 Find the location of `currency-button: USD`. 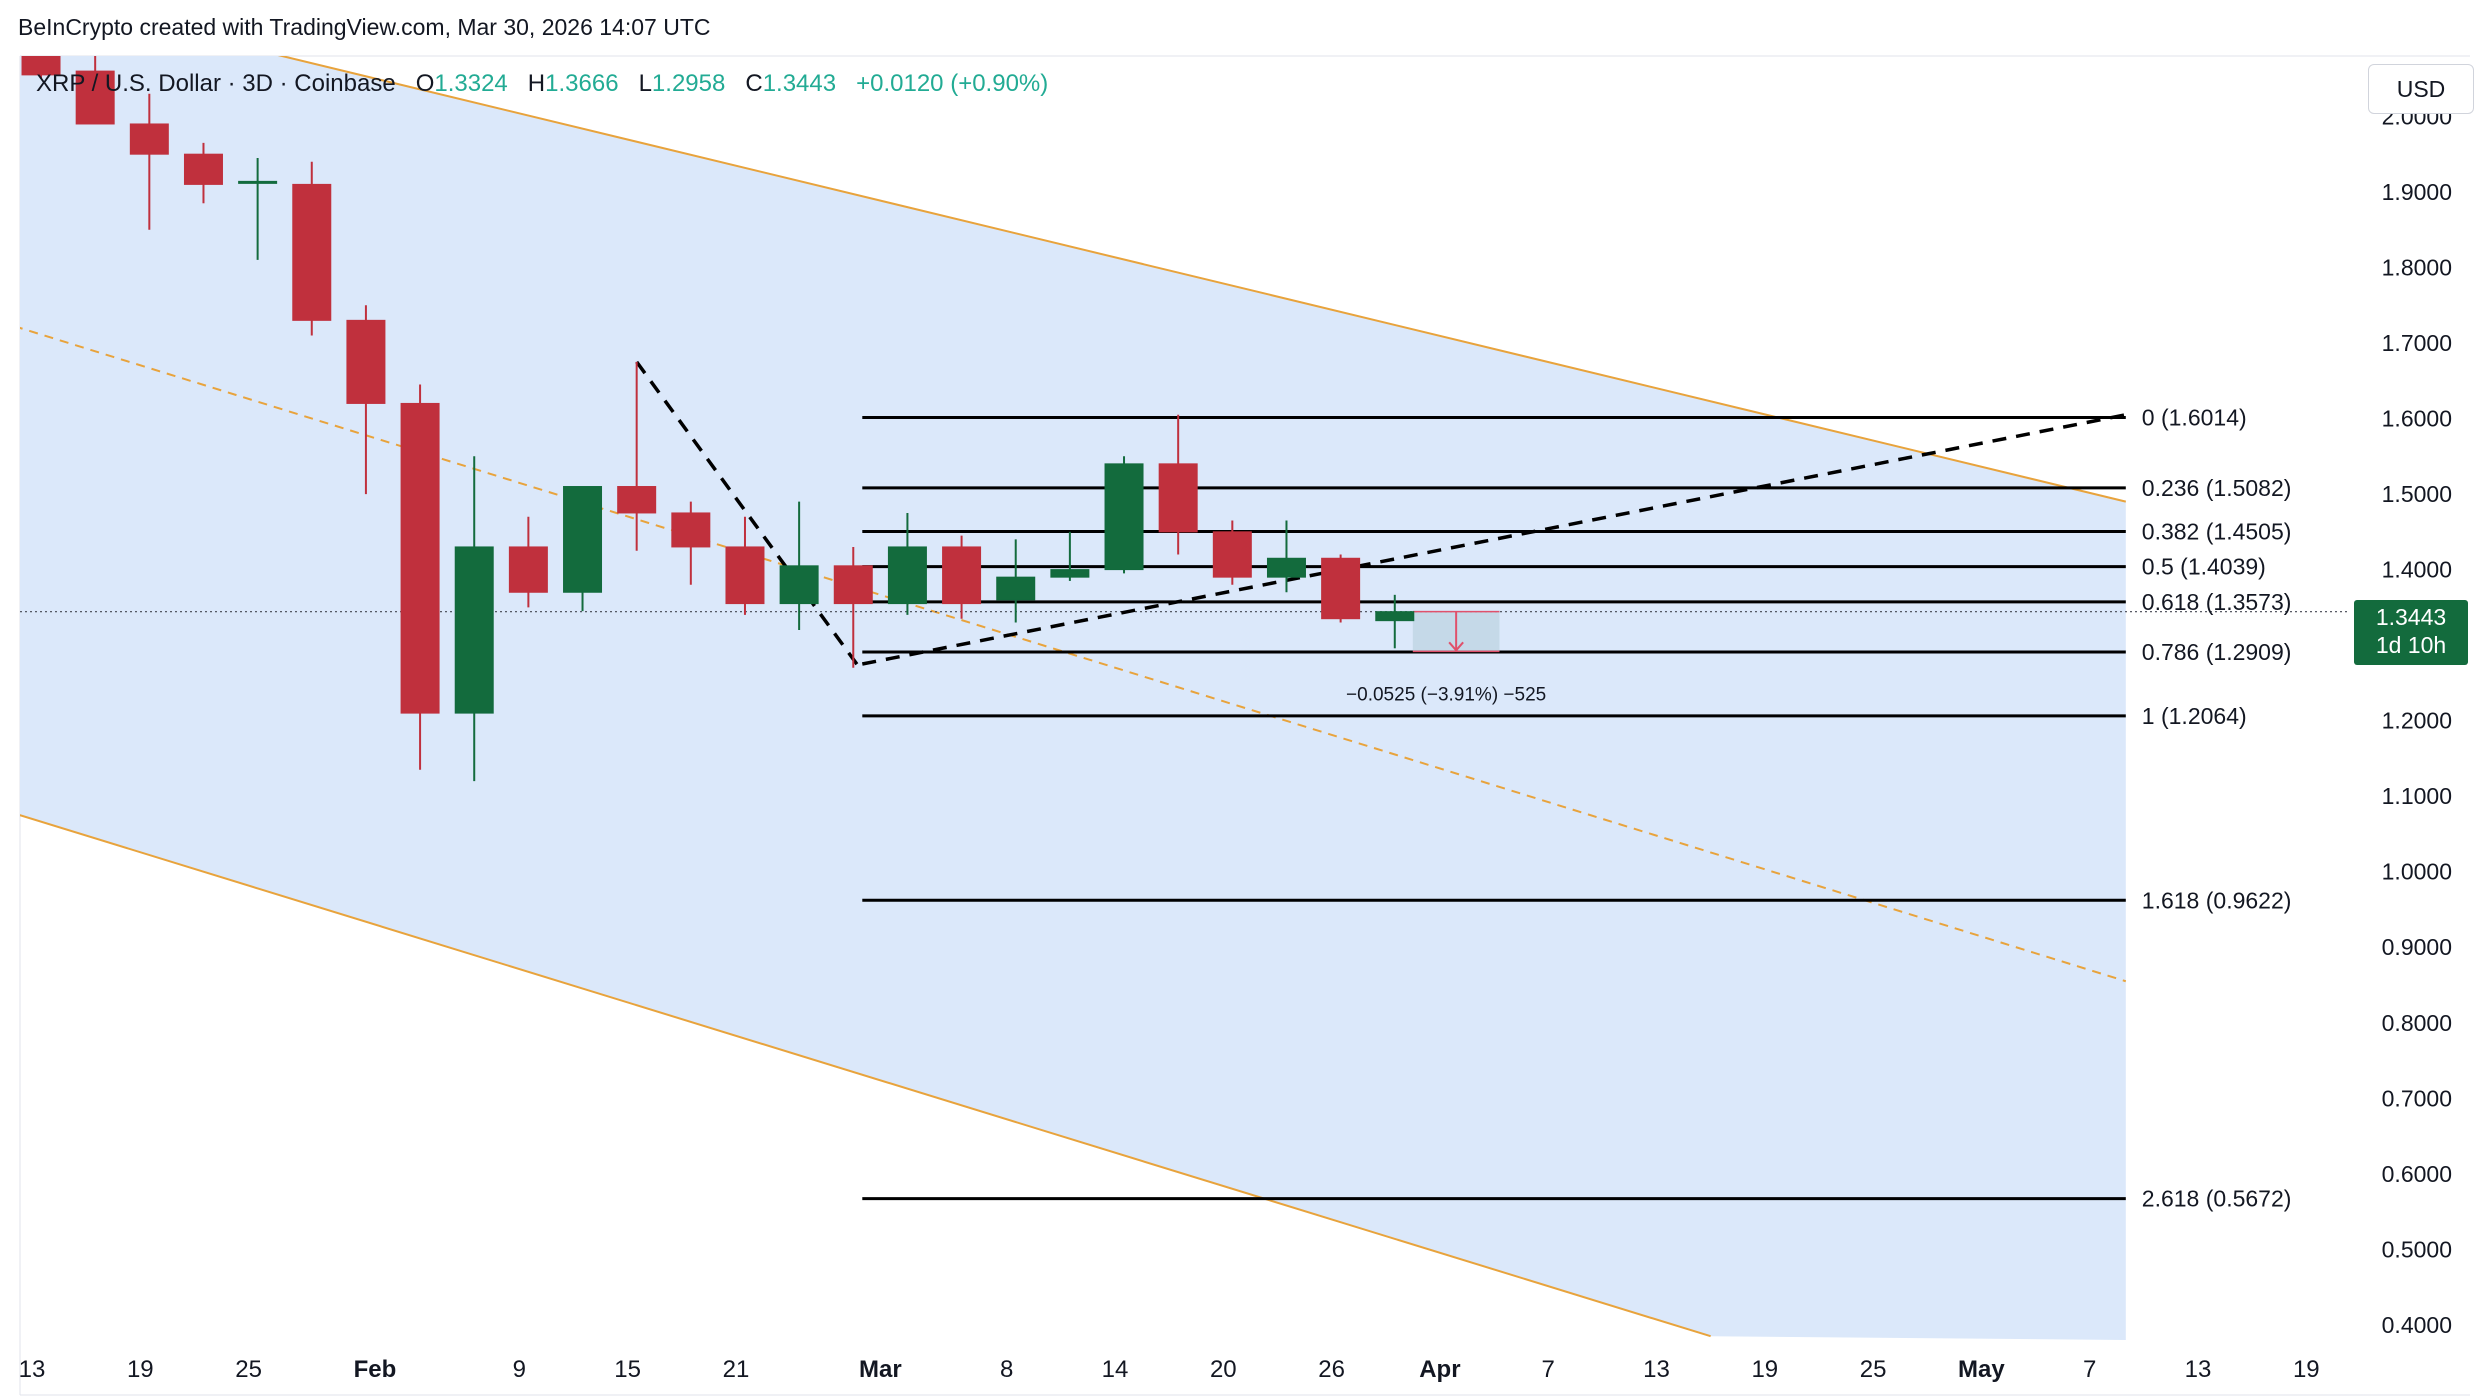

currency-button: USD is located at coordinates (2421, 89).